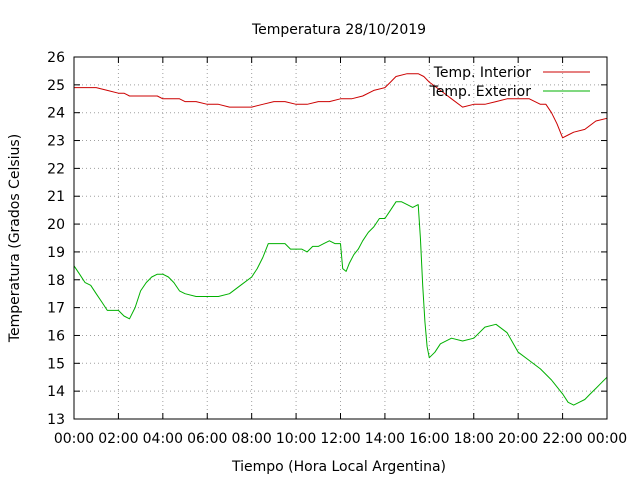 The height and width of the screenshot is (480, 640). I want to click on y-tick-label: 23, so click(56, 142).